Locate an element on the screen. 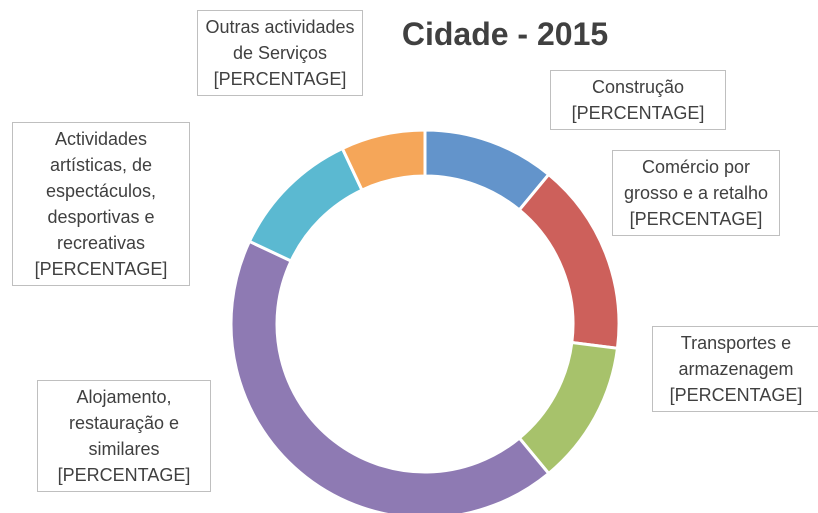  data-label: Transportes e armazenagem [PERCENTAGE] is located at coordinates (735, 369).